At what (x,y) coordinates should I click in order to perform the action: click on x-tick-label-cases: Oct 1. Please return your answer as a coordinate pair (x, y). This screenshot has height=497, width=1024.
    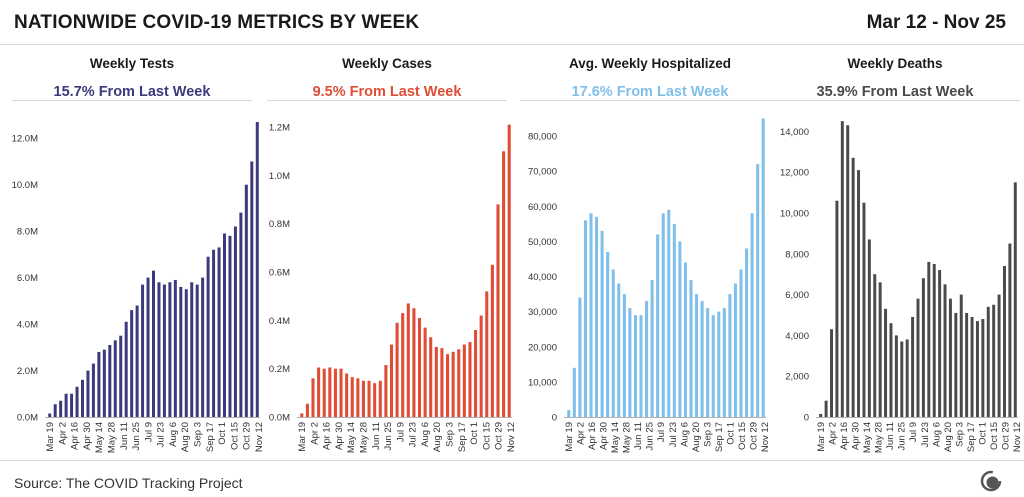
    Looking at the image, I should click on (474, 433).